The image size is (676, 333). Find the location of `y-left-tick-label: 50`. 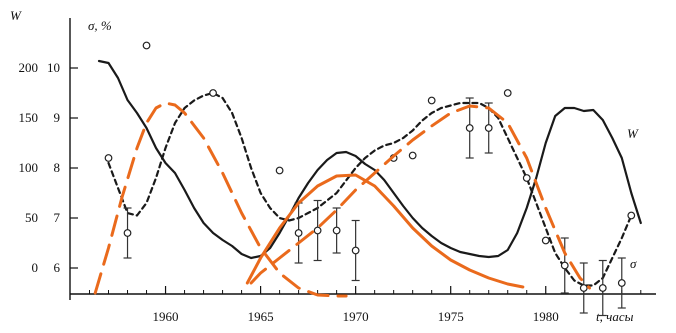

y-left-tick-label: 50 is located at coordinates (31, 217).